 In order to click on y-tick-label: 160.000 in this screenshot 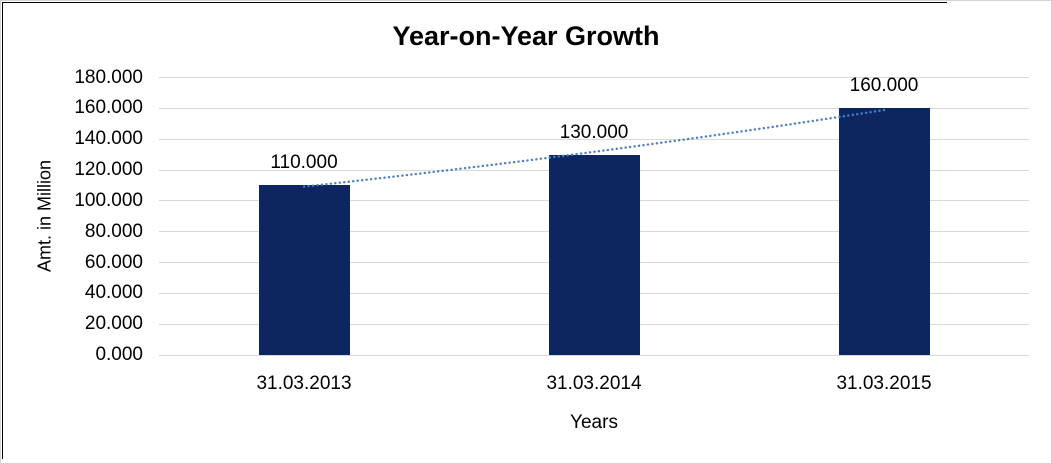, I will do `click(108, 108)`.